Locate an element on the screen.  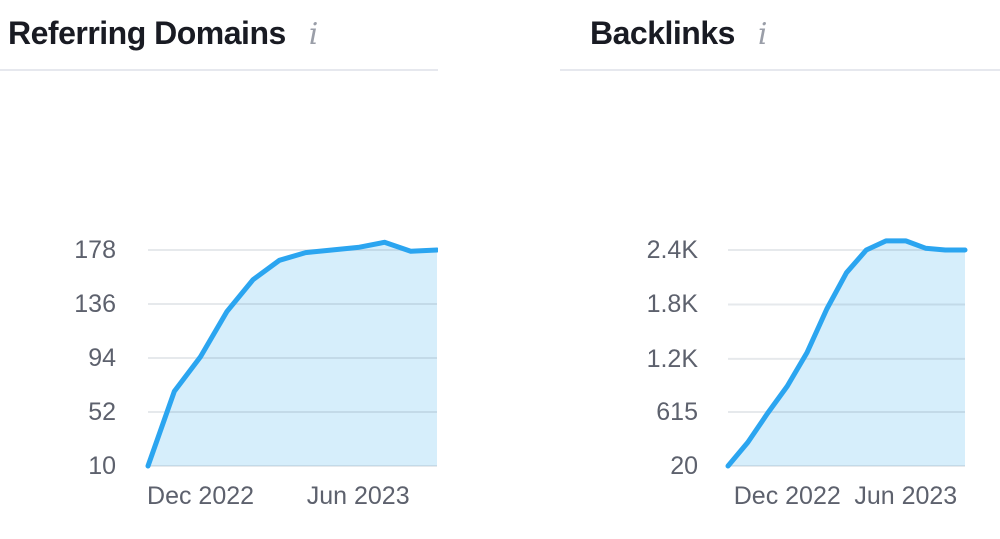
y-axis-tick-label: 1.8K is located at coordinates (672, 304).